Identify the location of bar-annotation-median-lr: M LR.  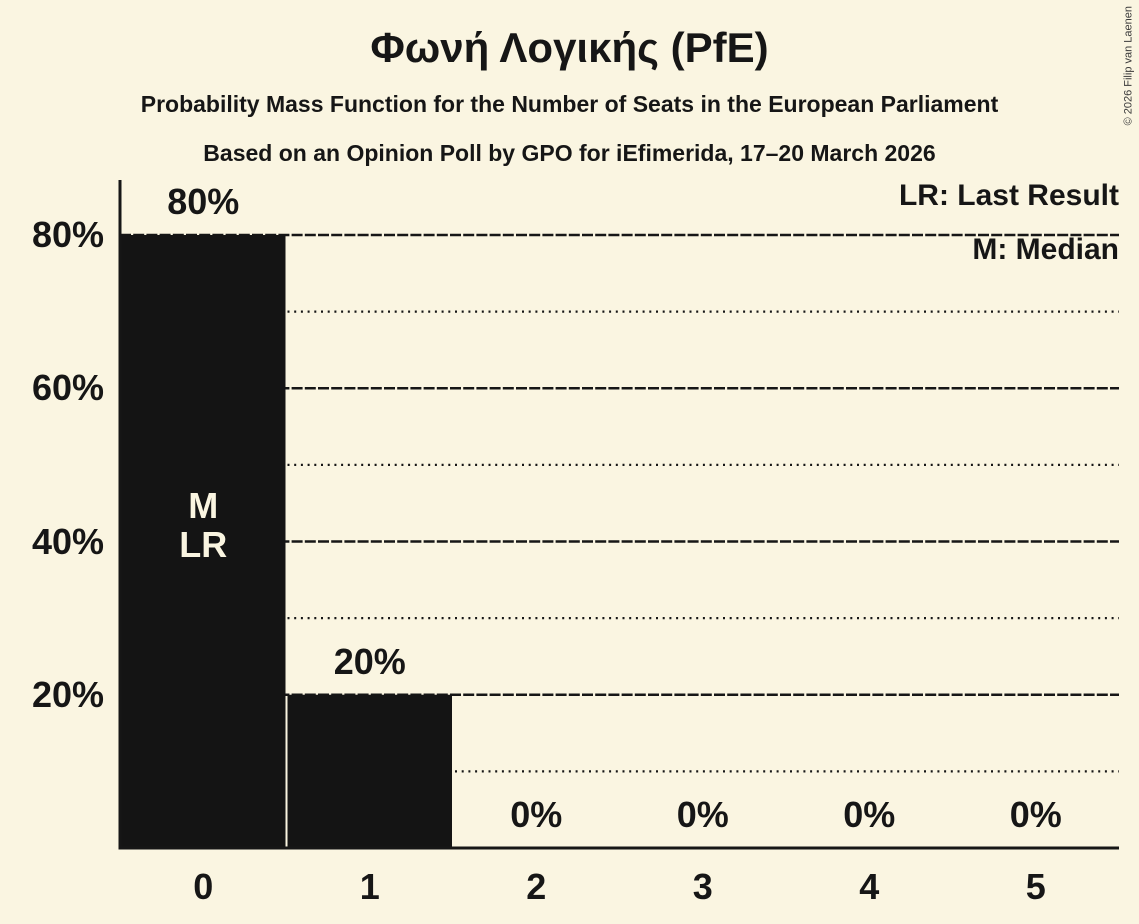
(203, 525).